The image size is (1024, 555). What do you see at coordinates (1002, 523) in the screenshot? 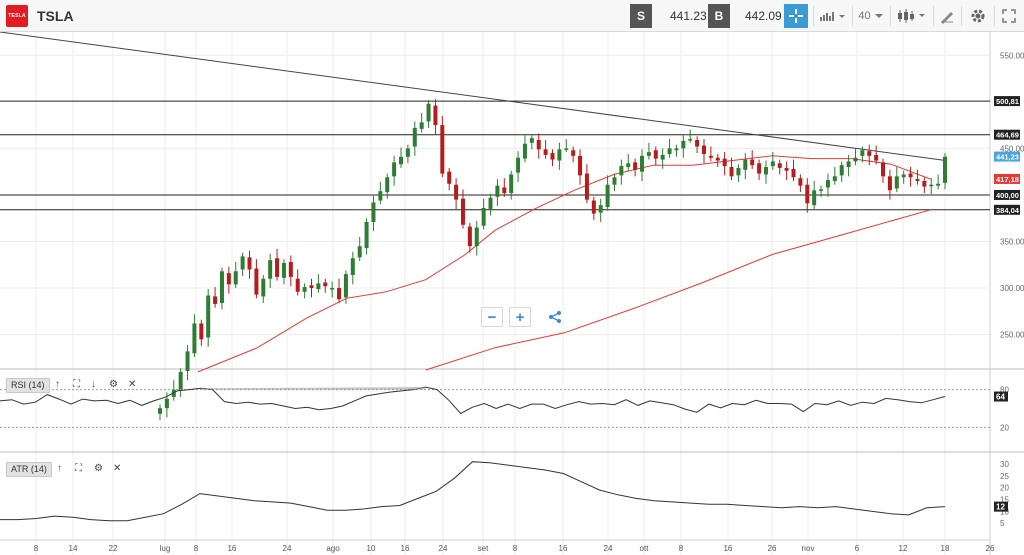
I see `atr-axis-tick: 5` at bounding box center [1002, 523].